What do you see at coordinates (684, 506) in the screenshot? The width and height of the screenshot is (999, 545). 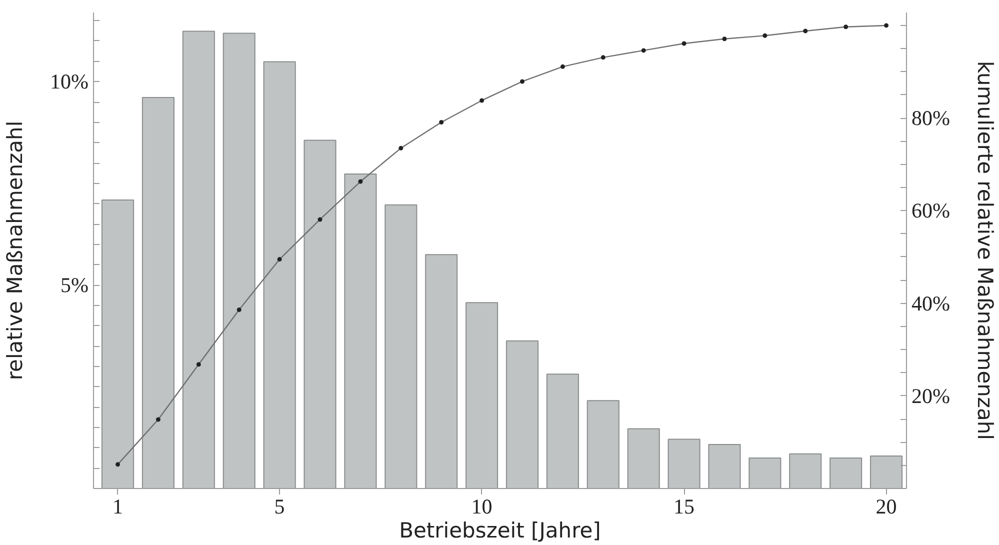 I see `x-tick-label: 15` at bounding box center [684, 506].